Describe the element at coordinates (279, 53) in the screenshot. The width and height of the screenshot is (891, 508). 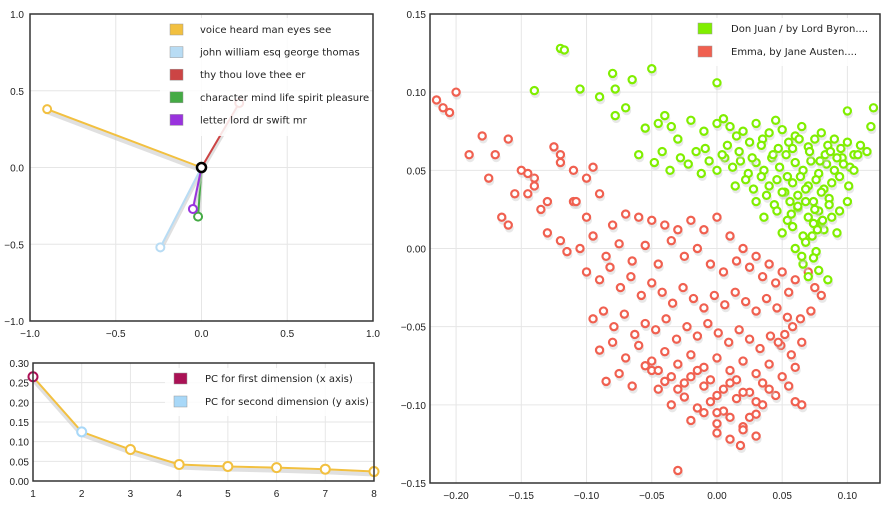
I see `loadings-legend-label: john william esq george thomas` at that location.